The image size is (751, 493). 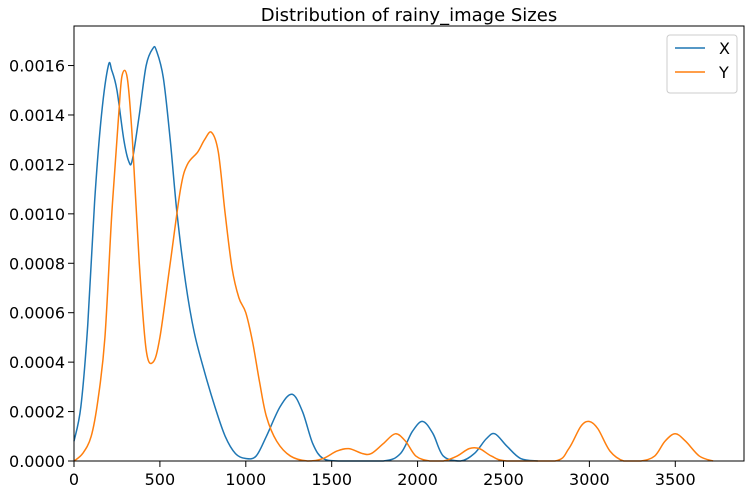 I want to click on y-tick-label: 0.0004, so click(x=37, y=362).